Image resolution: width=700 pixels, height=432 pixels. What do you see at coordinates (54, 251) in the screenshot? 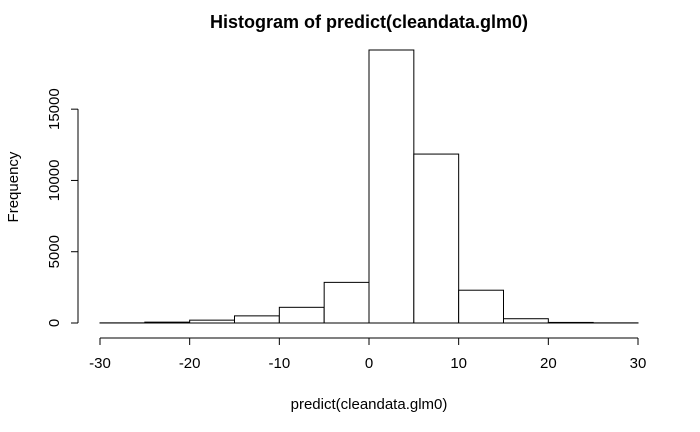
I see `y-tick-label: 5000` at bounding box center [54, 251].